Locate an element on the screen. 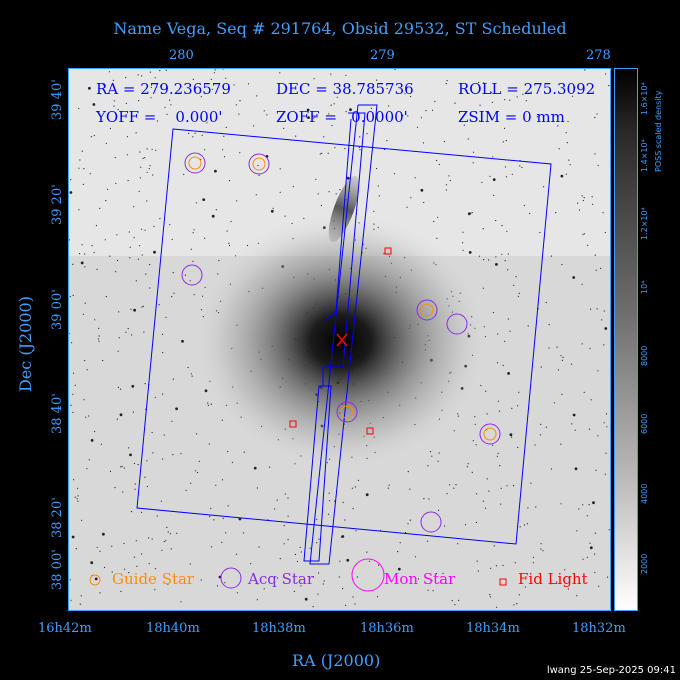 This screenshot has height=680, width=680. x-top-tick: 278 is located at coordinates (598, 55).